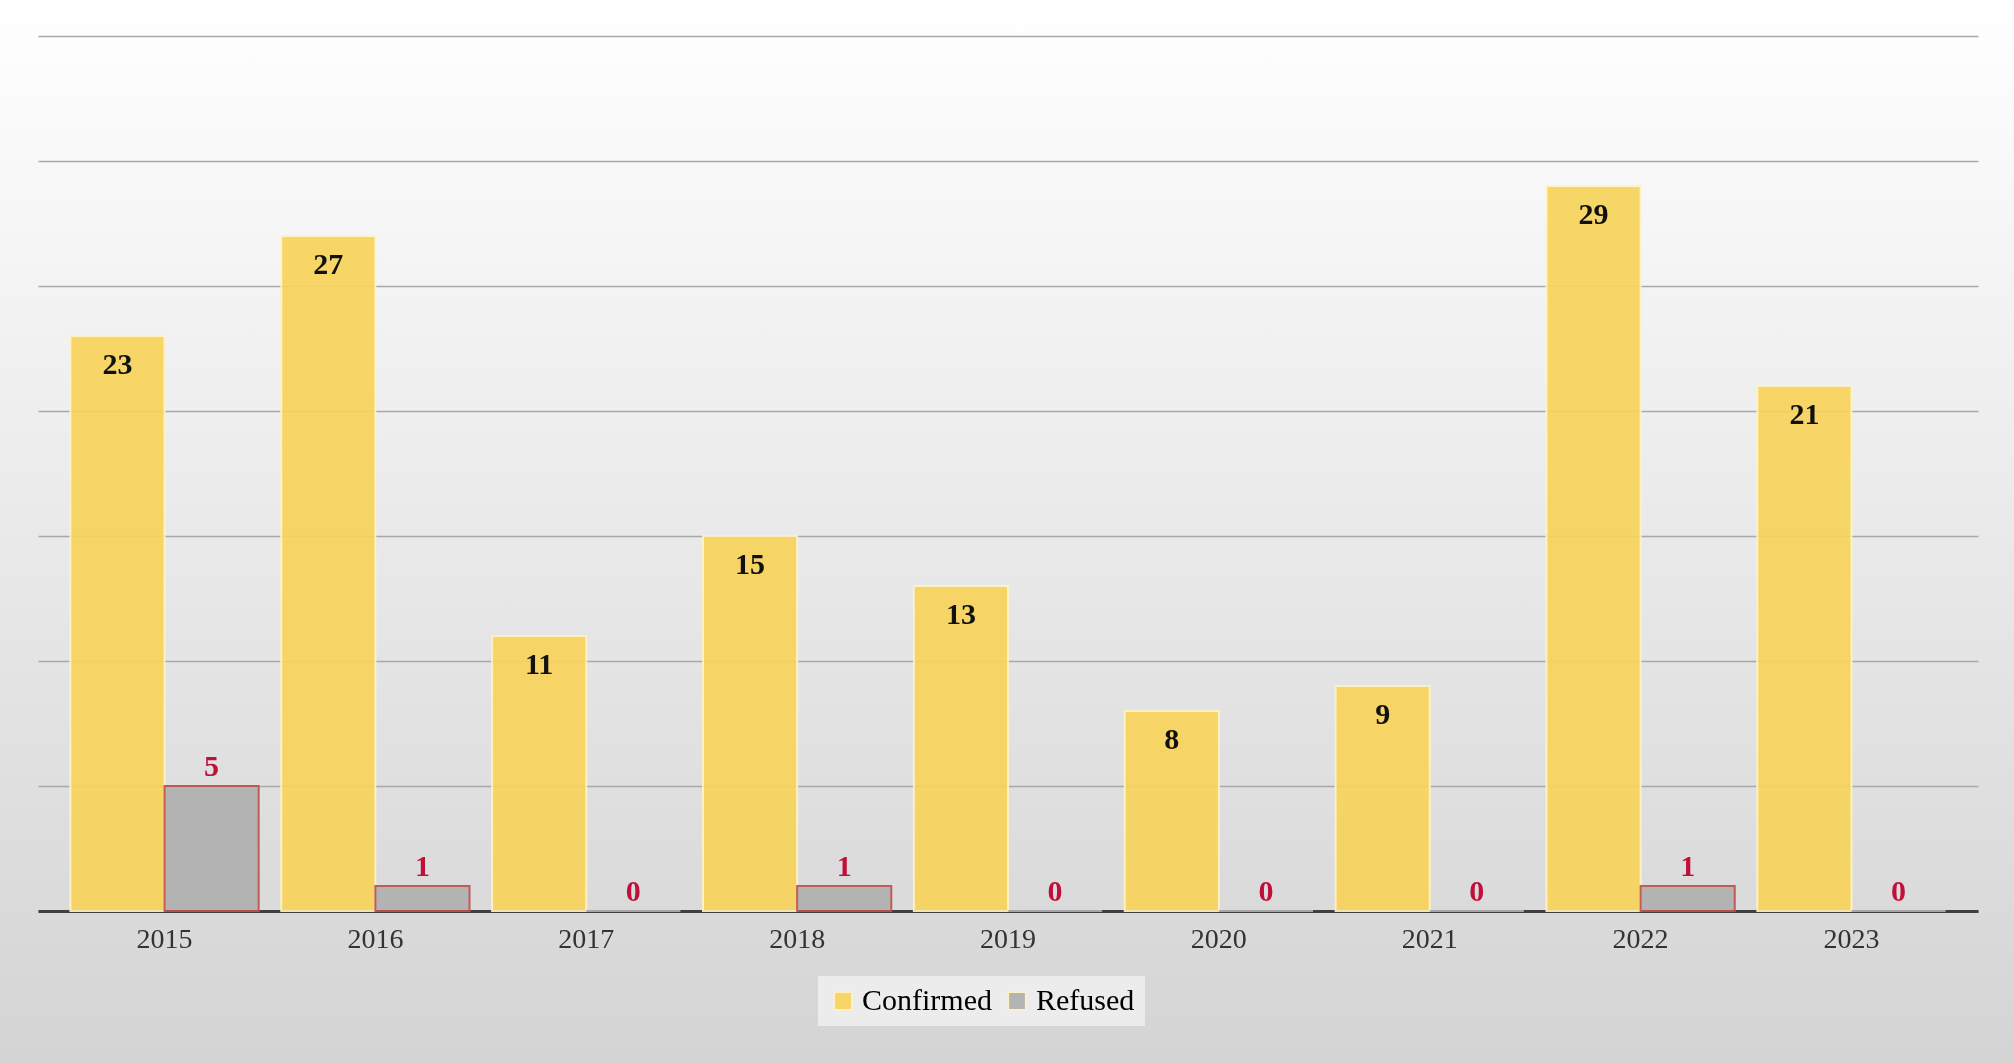  I want to click on x-tick-label: 2015, so click(164, 938).